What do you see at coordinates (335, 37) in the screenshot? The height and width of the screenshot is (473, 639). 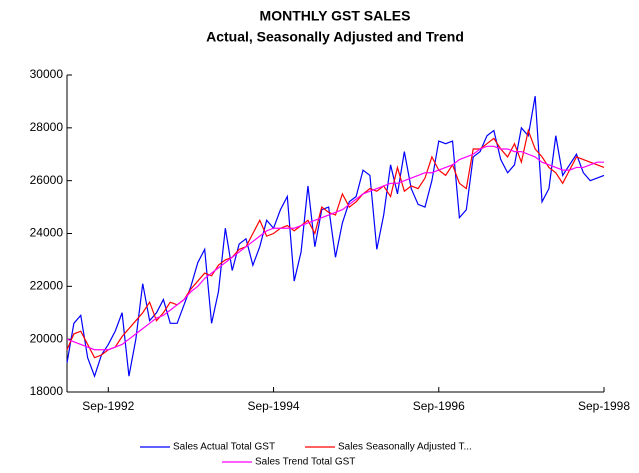 I see `chart-subtitle: Actual, Seasonally Adjusted and Trend` at bounding box center [335, 37].